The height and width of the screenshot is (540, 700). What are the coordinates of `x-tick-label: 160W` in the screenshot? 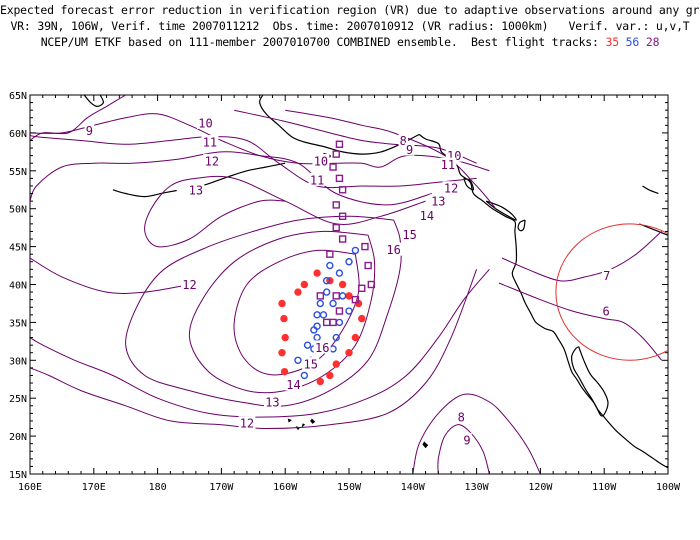 It's located at (285, 487).